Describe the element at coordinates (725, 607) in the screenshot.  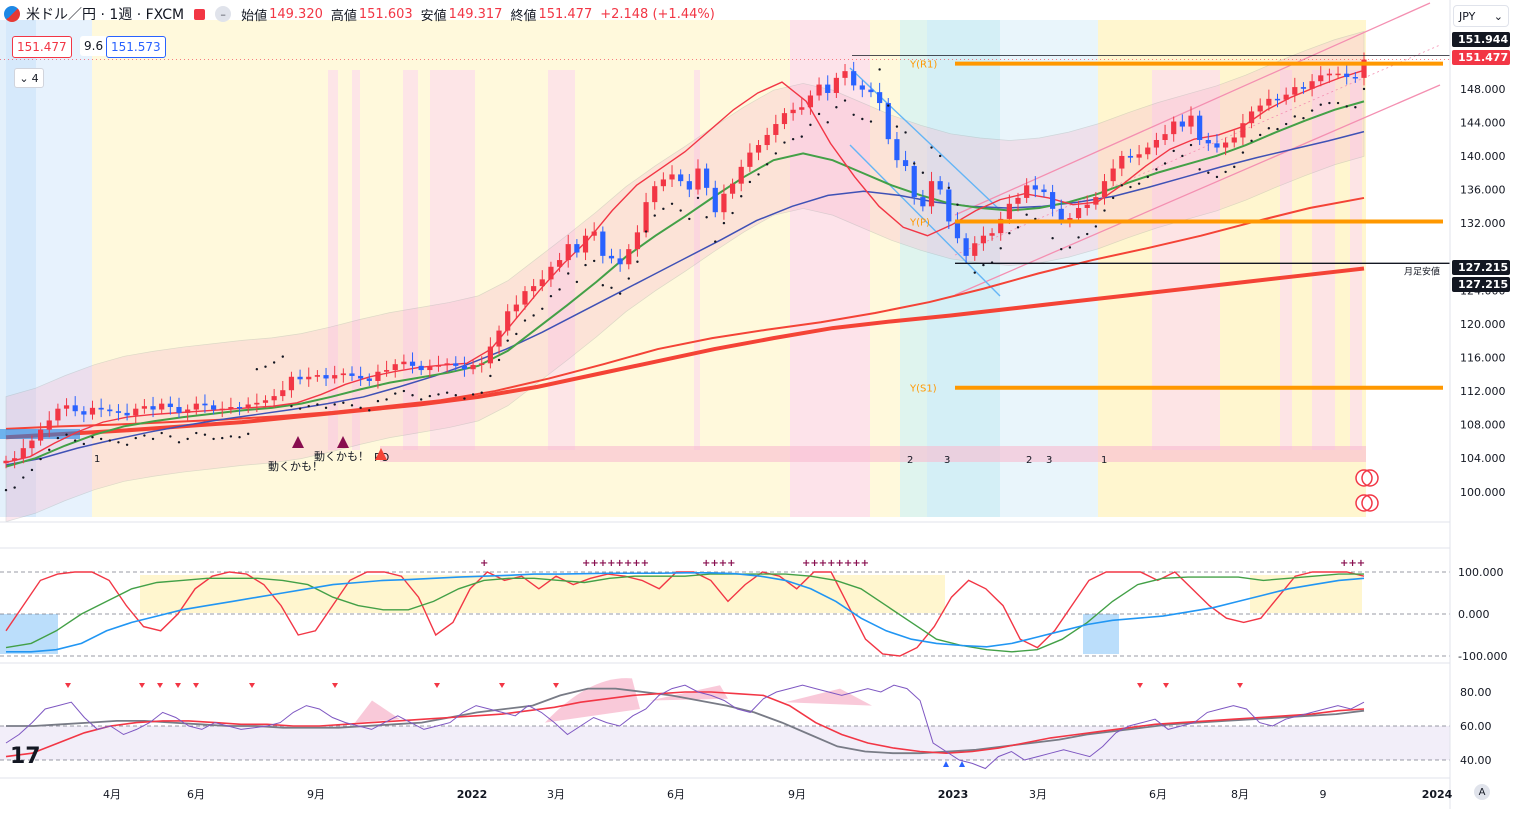
I see `oscillator-pane: + ++++++++ ++++ ++++++++ +++` at that location.